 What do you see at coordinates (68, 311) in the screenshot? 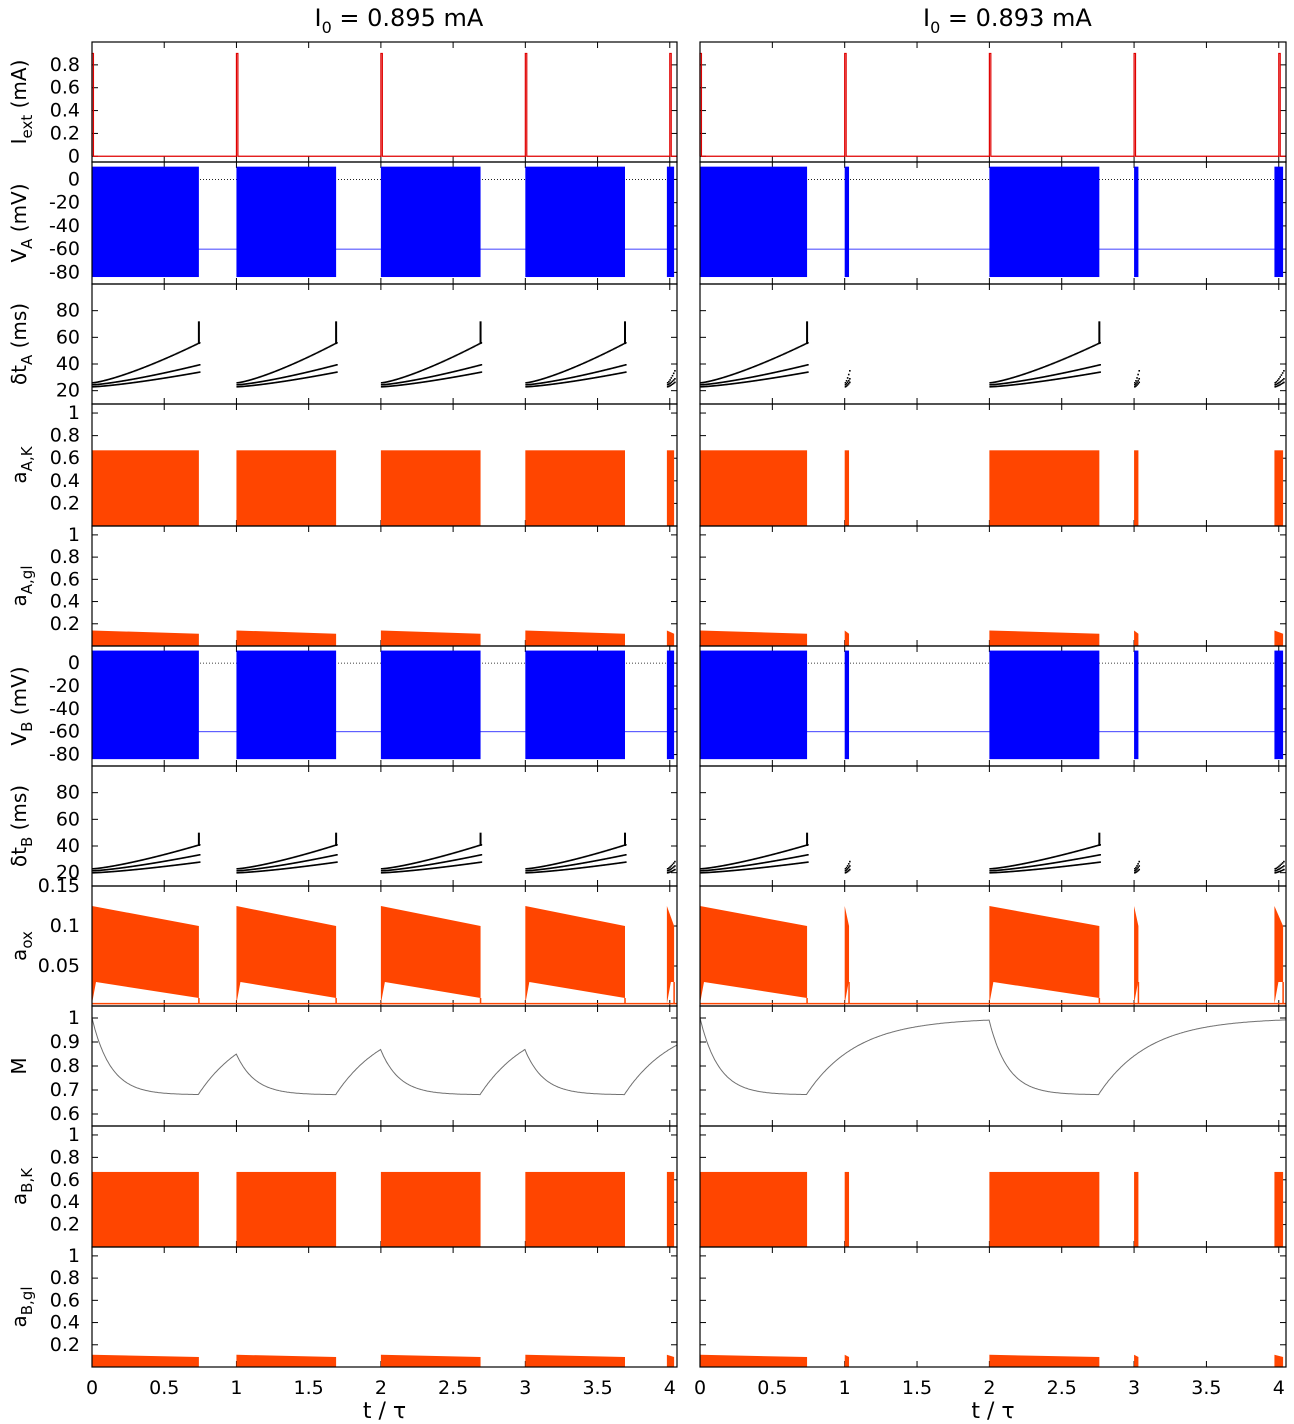
I see `y-tick-label: 80` at bounding box center [68, 311].